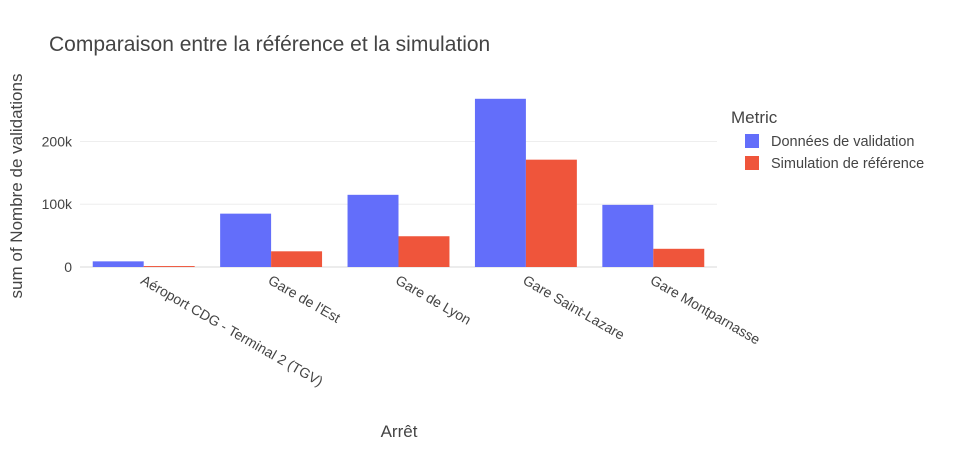 This screenshot has height=450, width=968. What do you see at coordinates (843, 142) in the screenshot?
I see `legend-item-label: Données de validation` at bounding box center [843, 142].